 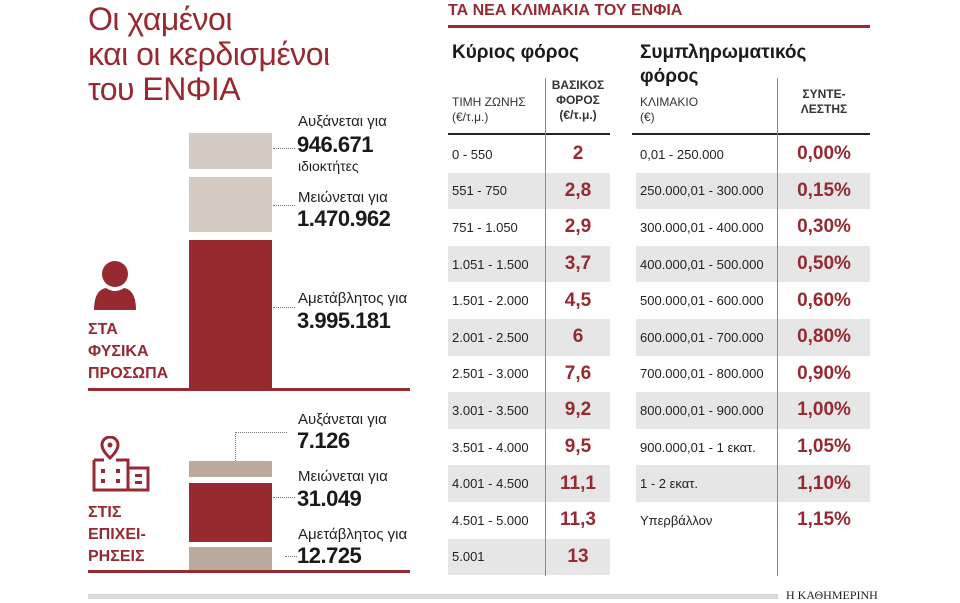 What do you see at coordinates (323, 440) in the screenshot?
I see `increase-value: 7.126` at bounding box center [323, 440].